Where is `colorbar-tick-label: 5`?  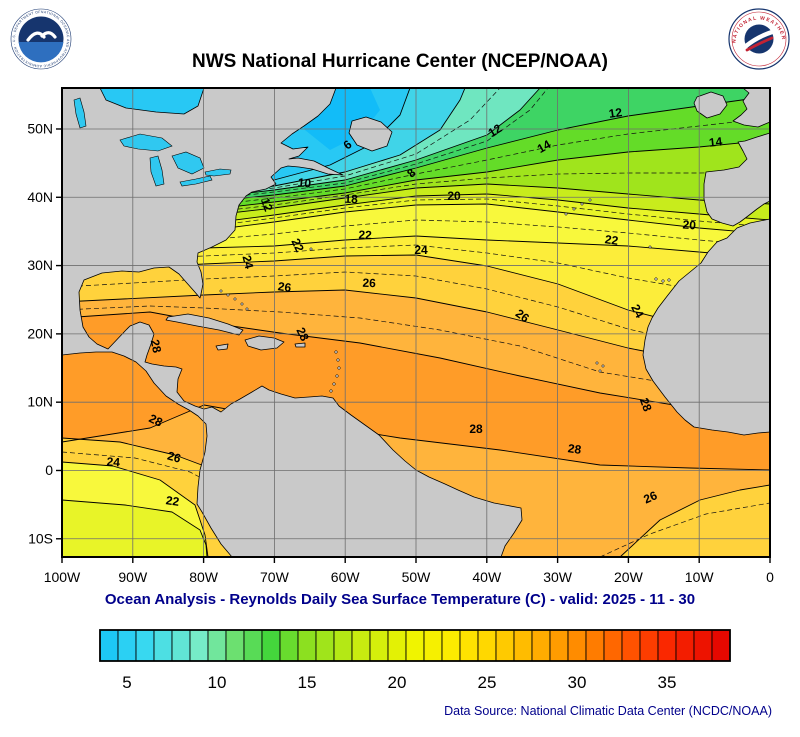 colorbar-tick-label: 5 is located at coordinates (126, 682).